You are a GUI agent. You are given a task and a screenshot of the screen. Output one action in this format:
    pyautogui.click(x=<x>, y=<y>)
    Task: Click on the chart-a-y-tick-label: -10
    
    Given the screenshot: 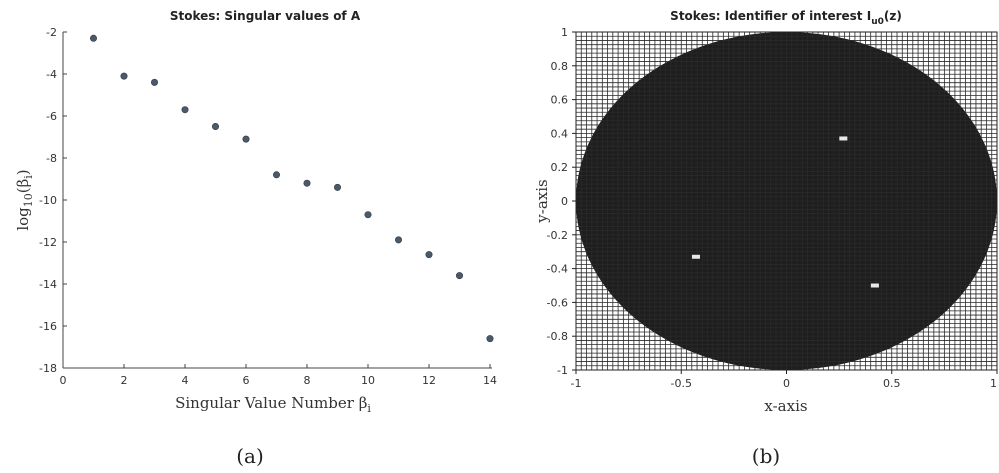 What is the action you would take?
    pyautogui.click(x=48, y=200)
    